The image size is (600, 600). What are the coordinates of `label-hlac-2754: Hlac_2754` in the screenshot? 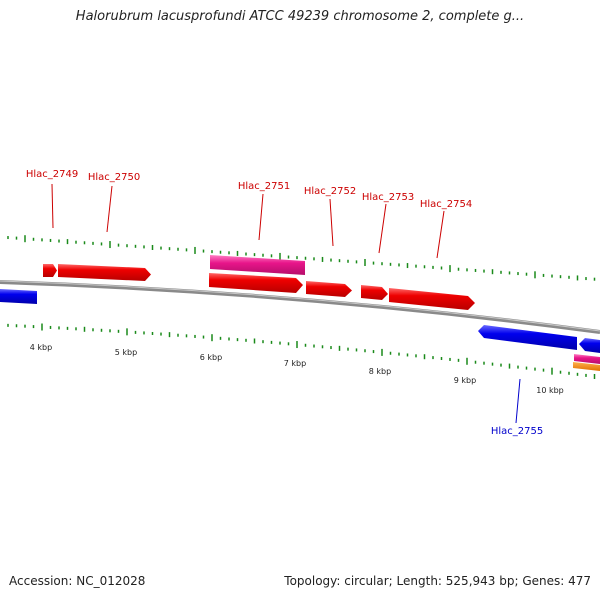 It's located at (446, 204).